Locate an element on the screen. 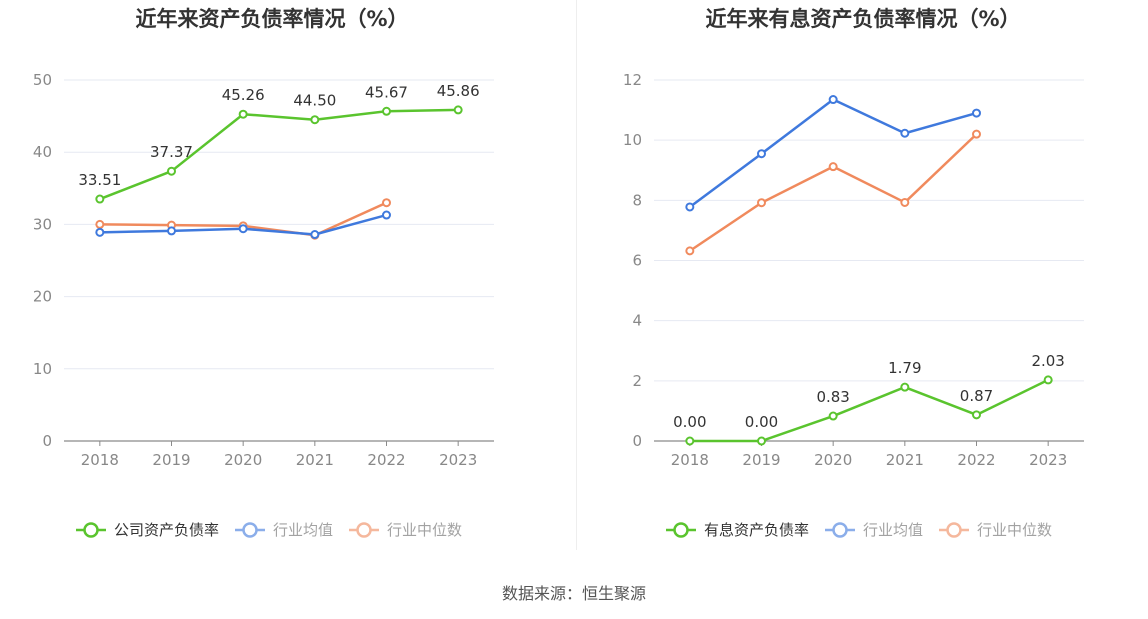  y-tick-label: 50 is located at coordinates (42, 80).